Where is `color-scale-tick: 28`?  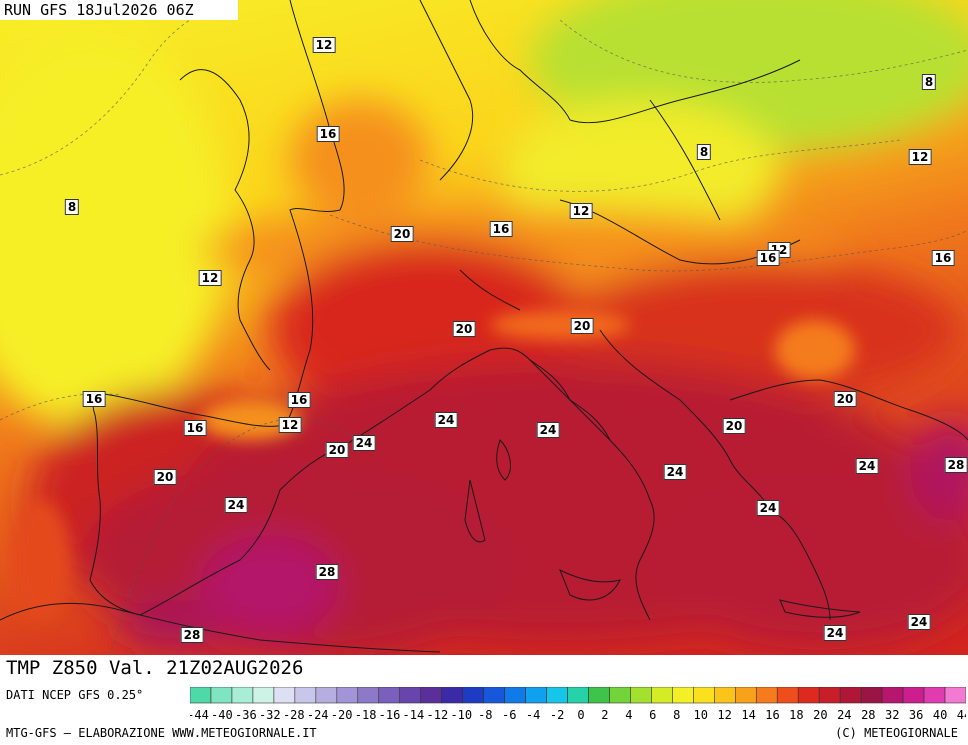
color-scale-tick: 28 is located at coordinates (868, 715).